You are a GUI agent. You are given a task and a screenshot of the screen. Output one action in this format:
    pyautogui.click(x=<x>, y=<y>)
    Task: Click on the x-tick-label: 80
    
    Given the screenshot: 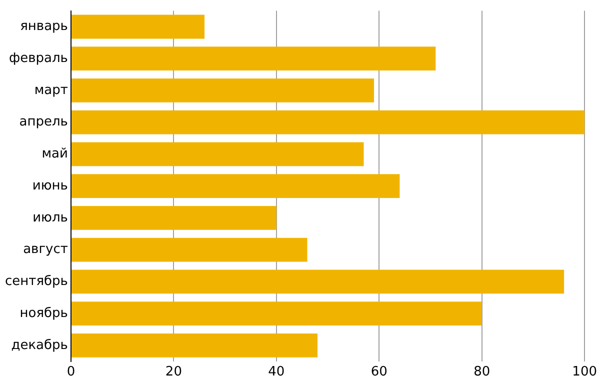 What is the action you would take?
    pyautogui.click(x=482, y=372)
    